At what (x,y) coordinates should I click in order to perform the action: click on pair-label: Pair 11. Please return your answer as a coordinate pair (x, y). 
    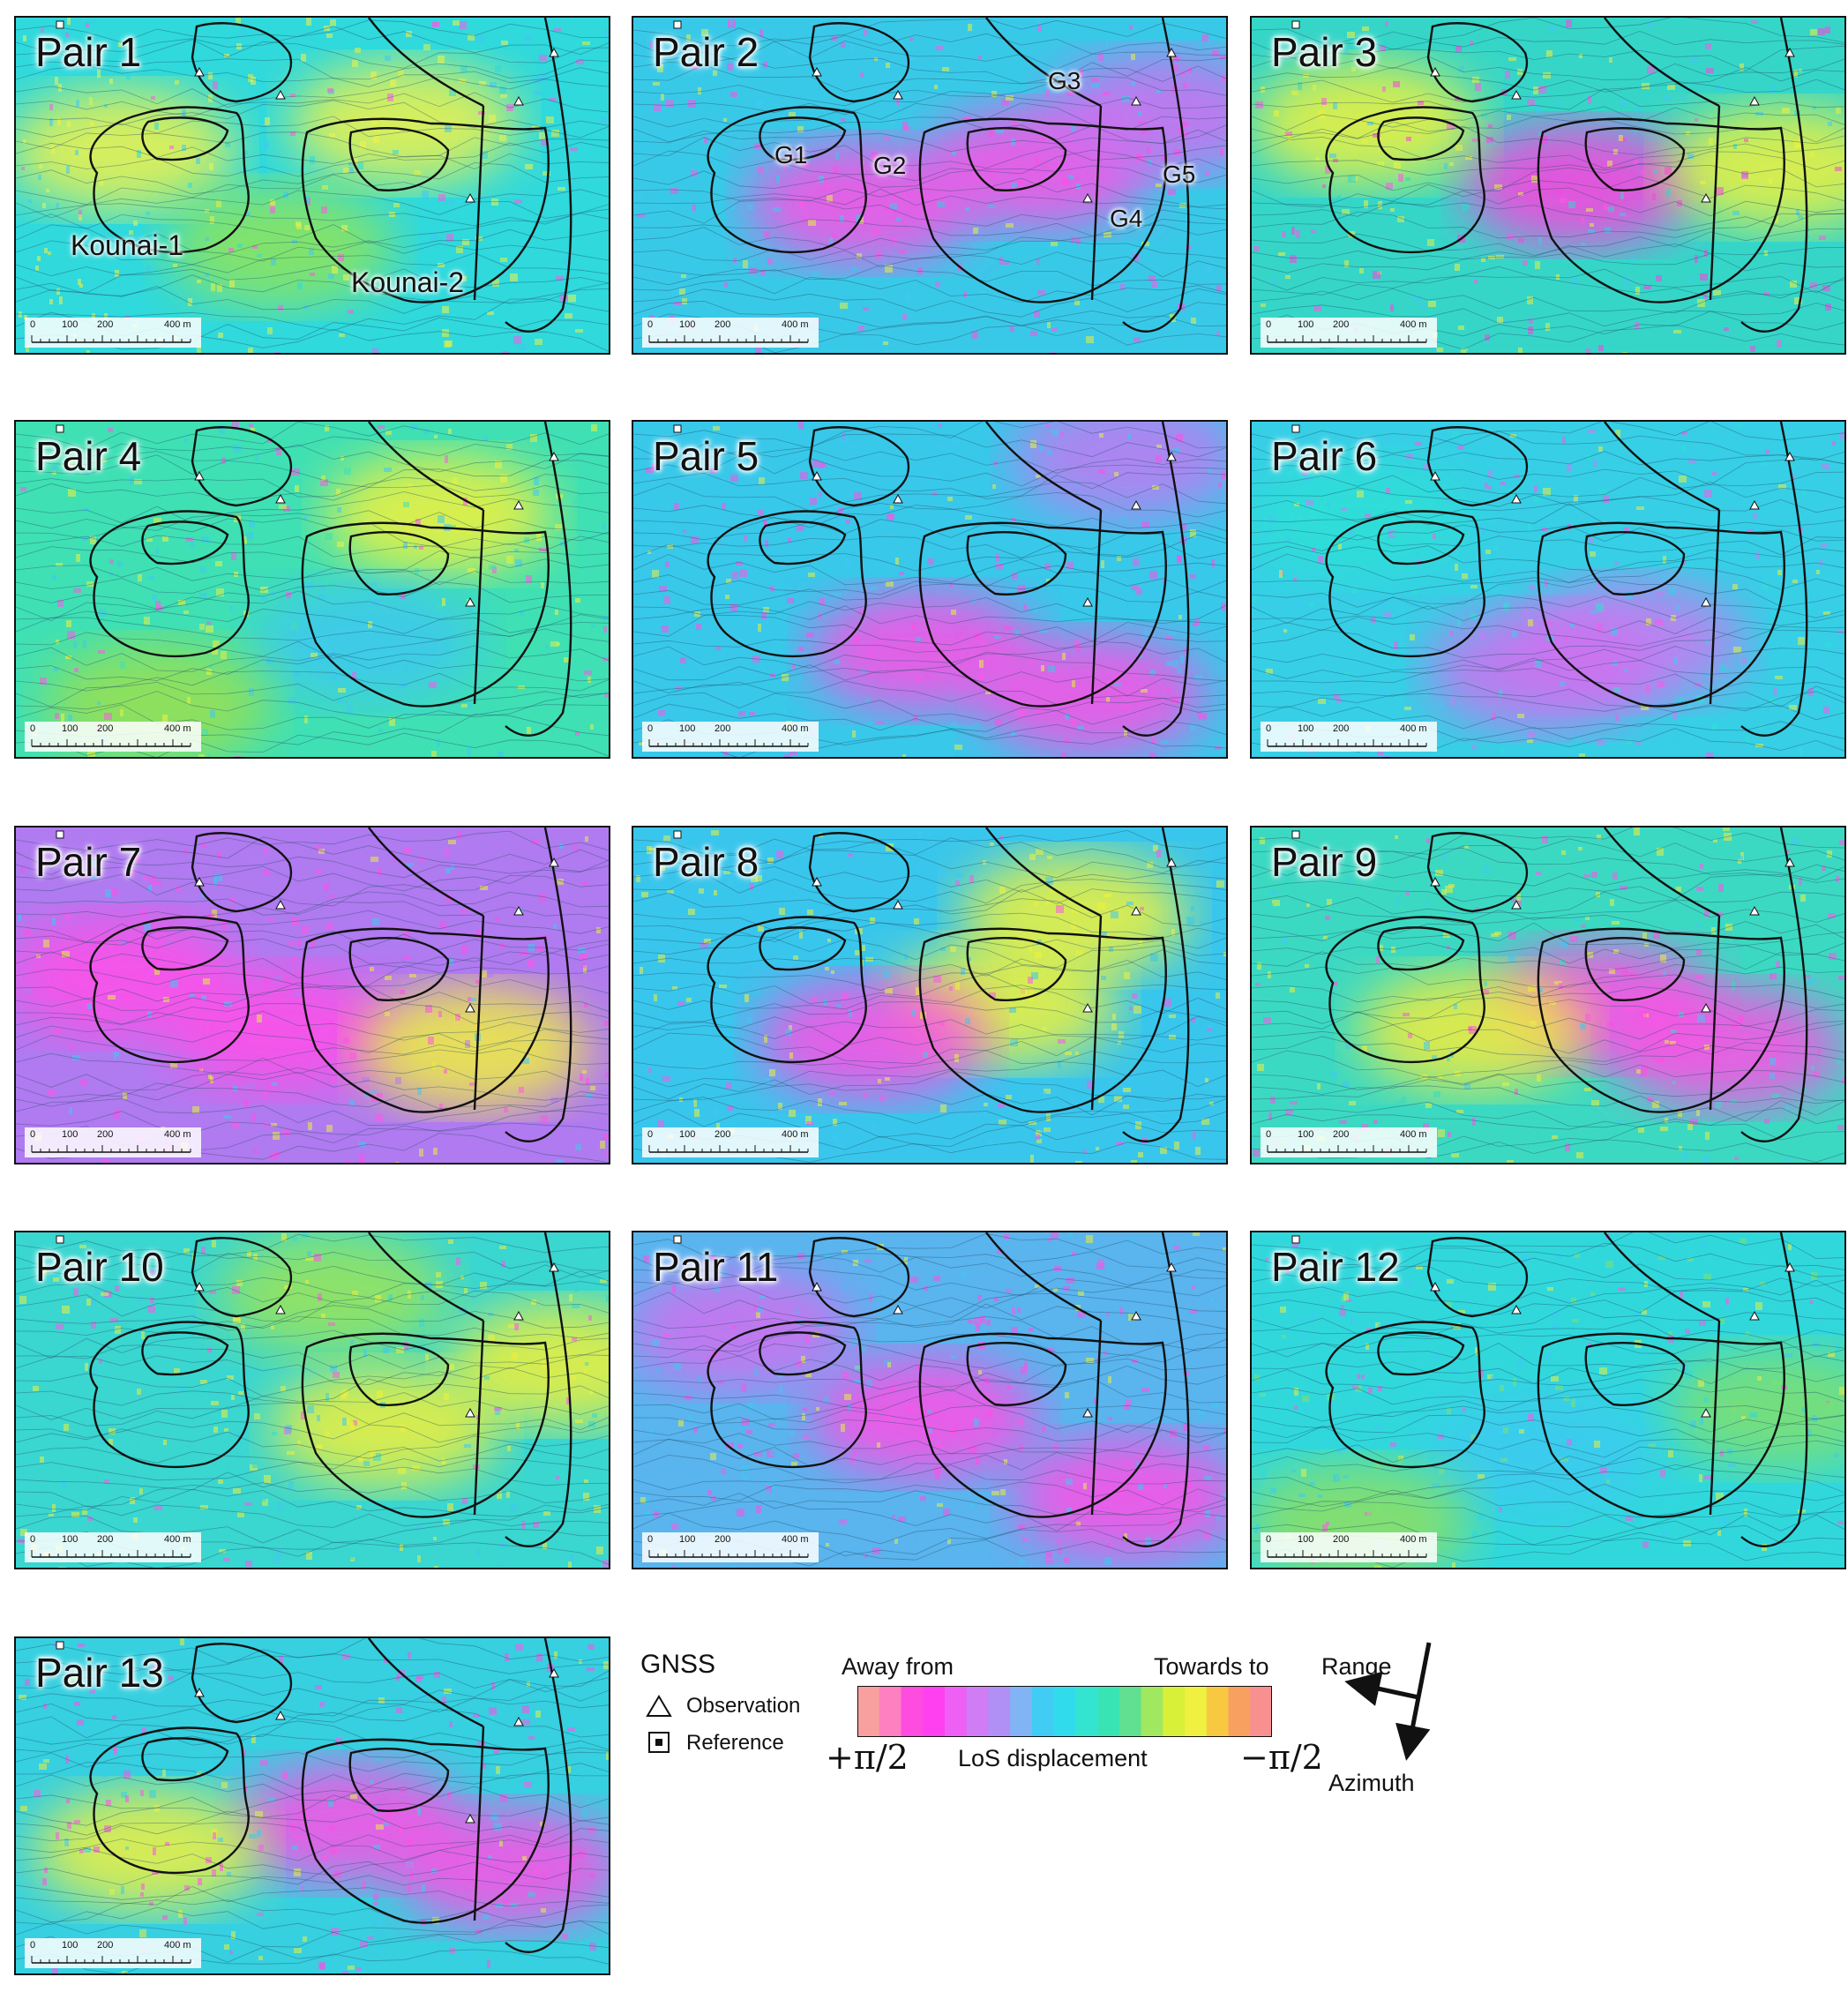
    Looking at the image, I should click on (716, 1267).